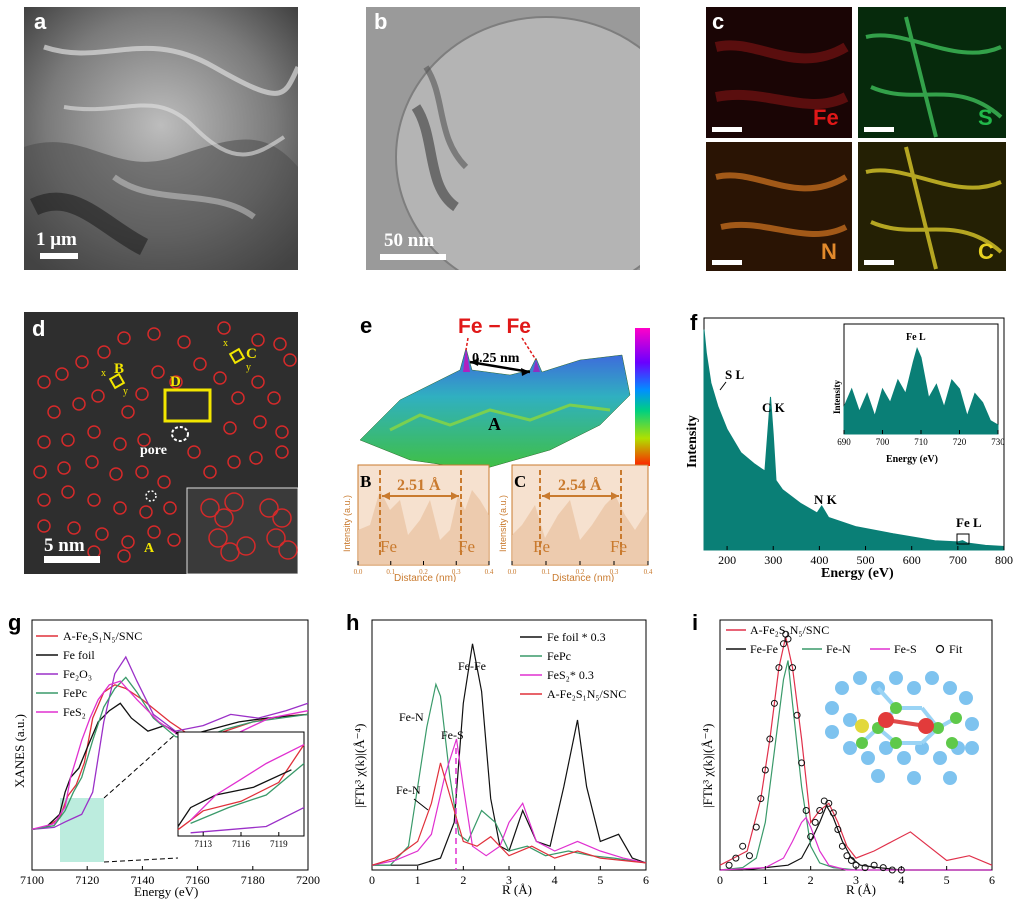  I want to click on xanes-legend: A-Fe₂S₁N₅/SNC Fe foil Fe₂O₃ FePc FeS₂, so click(89, 674).